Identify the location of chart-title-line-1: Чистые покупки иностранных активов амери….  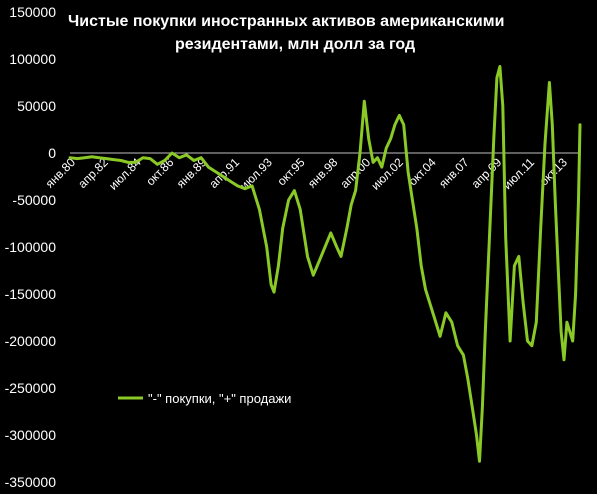
(286, 21).